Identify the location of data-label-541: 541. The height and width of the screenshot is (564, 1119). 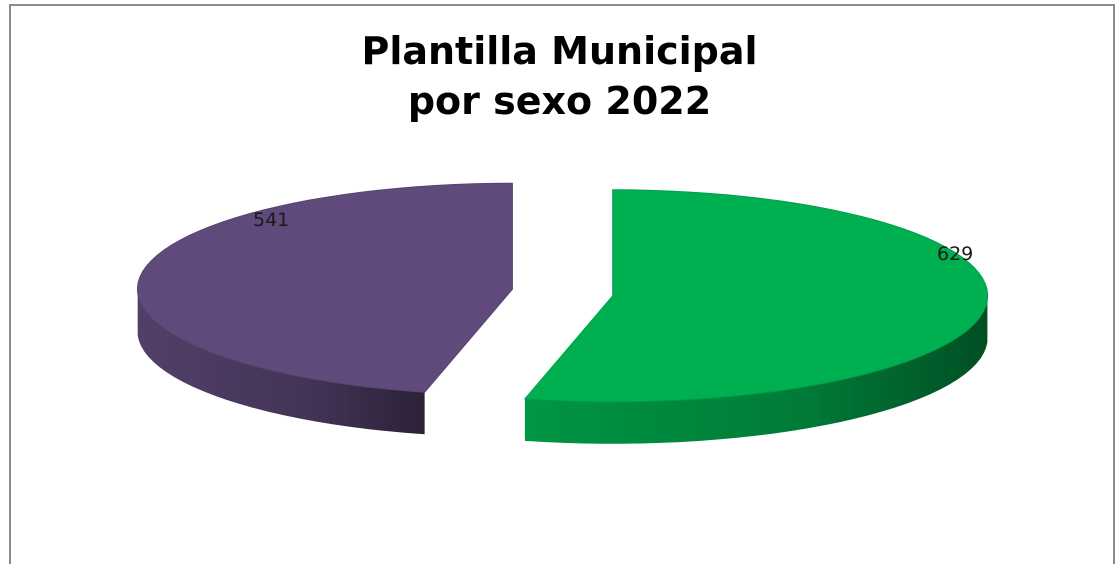
(271, 220).